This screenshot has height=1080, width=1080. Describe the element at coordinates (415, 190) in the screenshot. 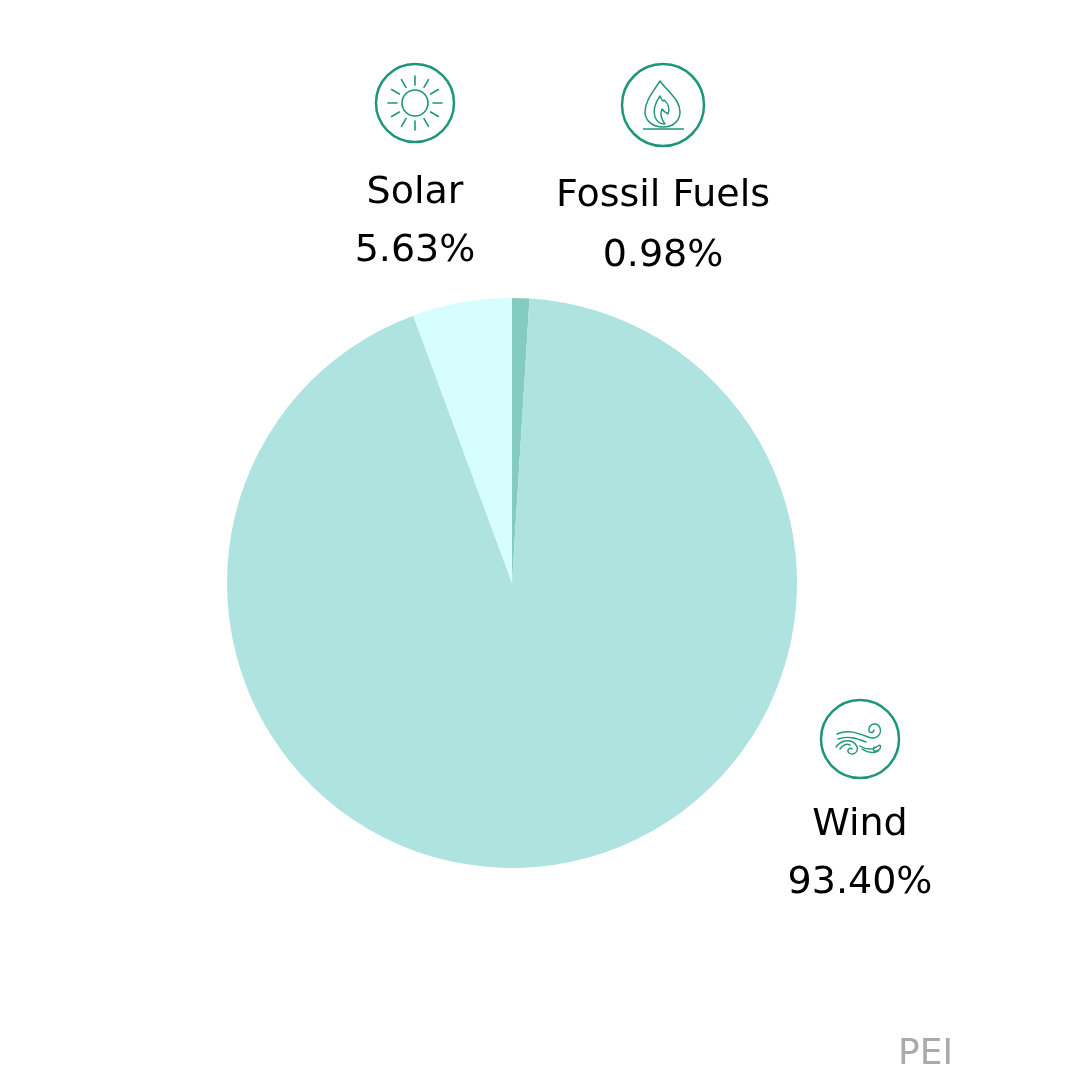

I see `slice-label: Solar` at that location.